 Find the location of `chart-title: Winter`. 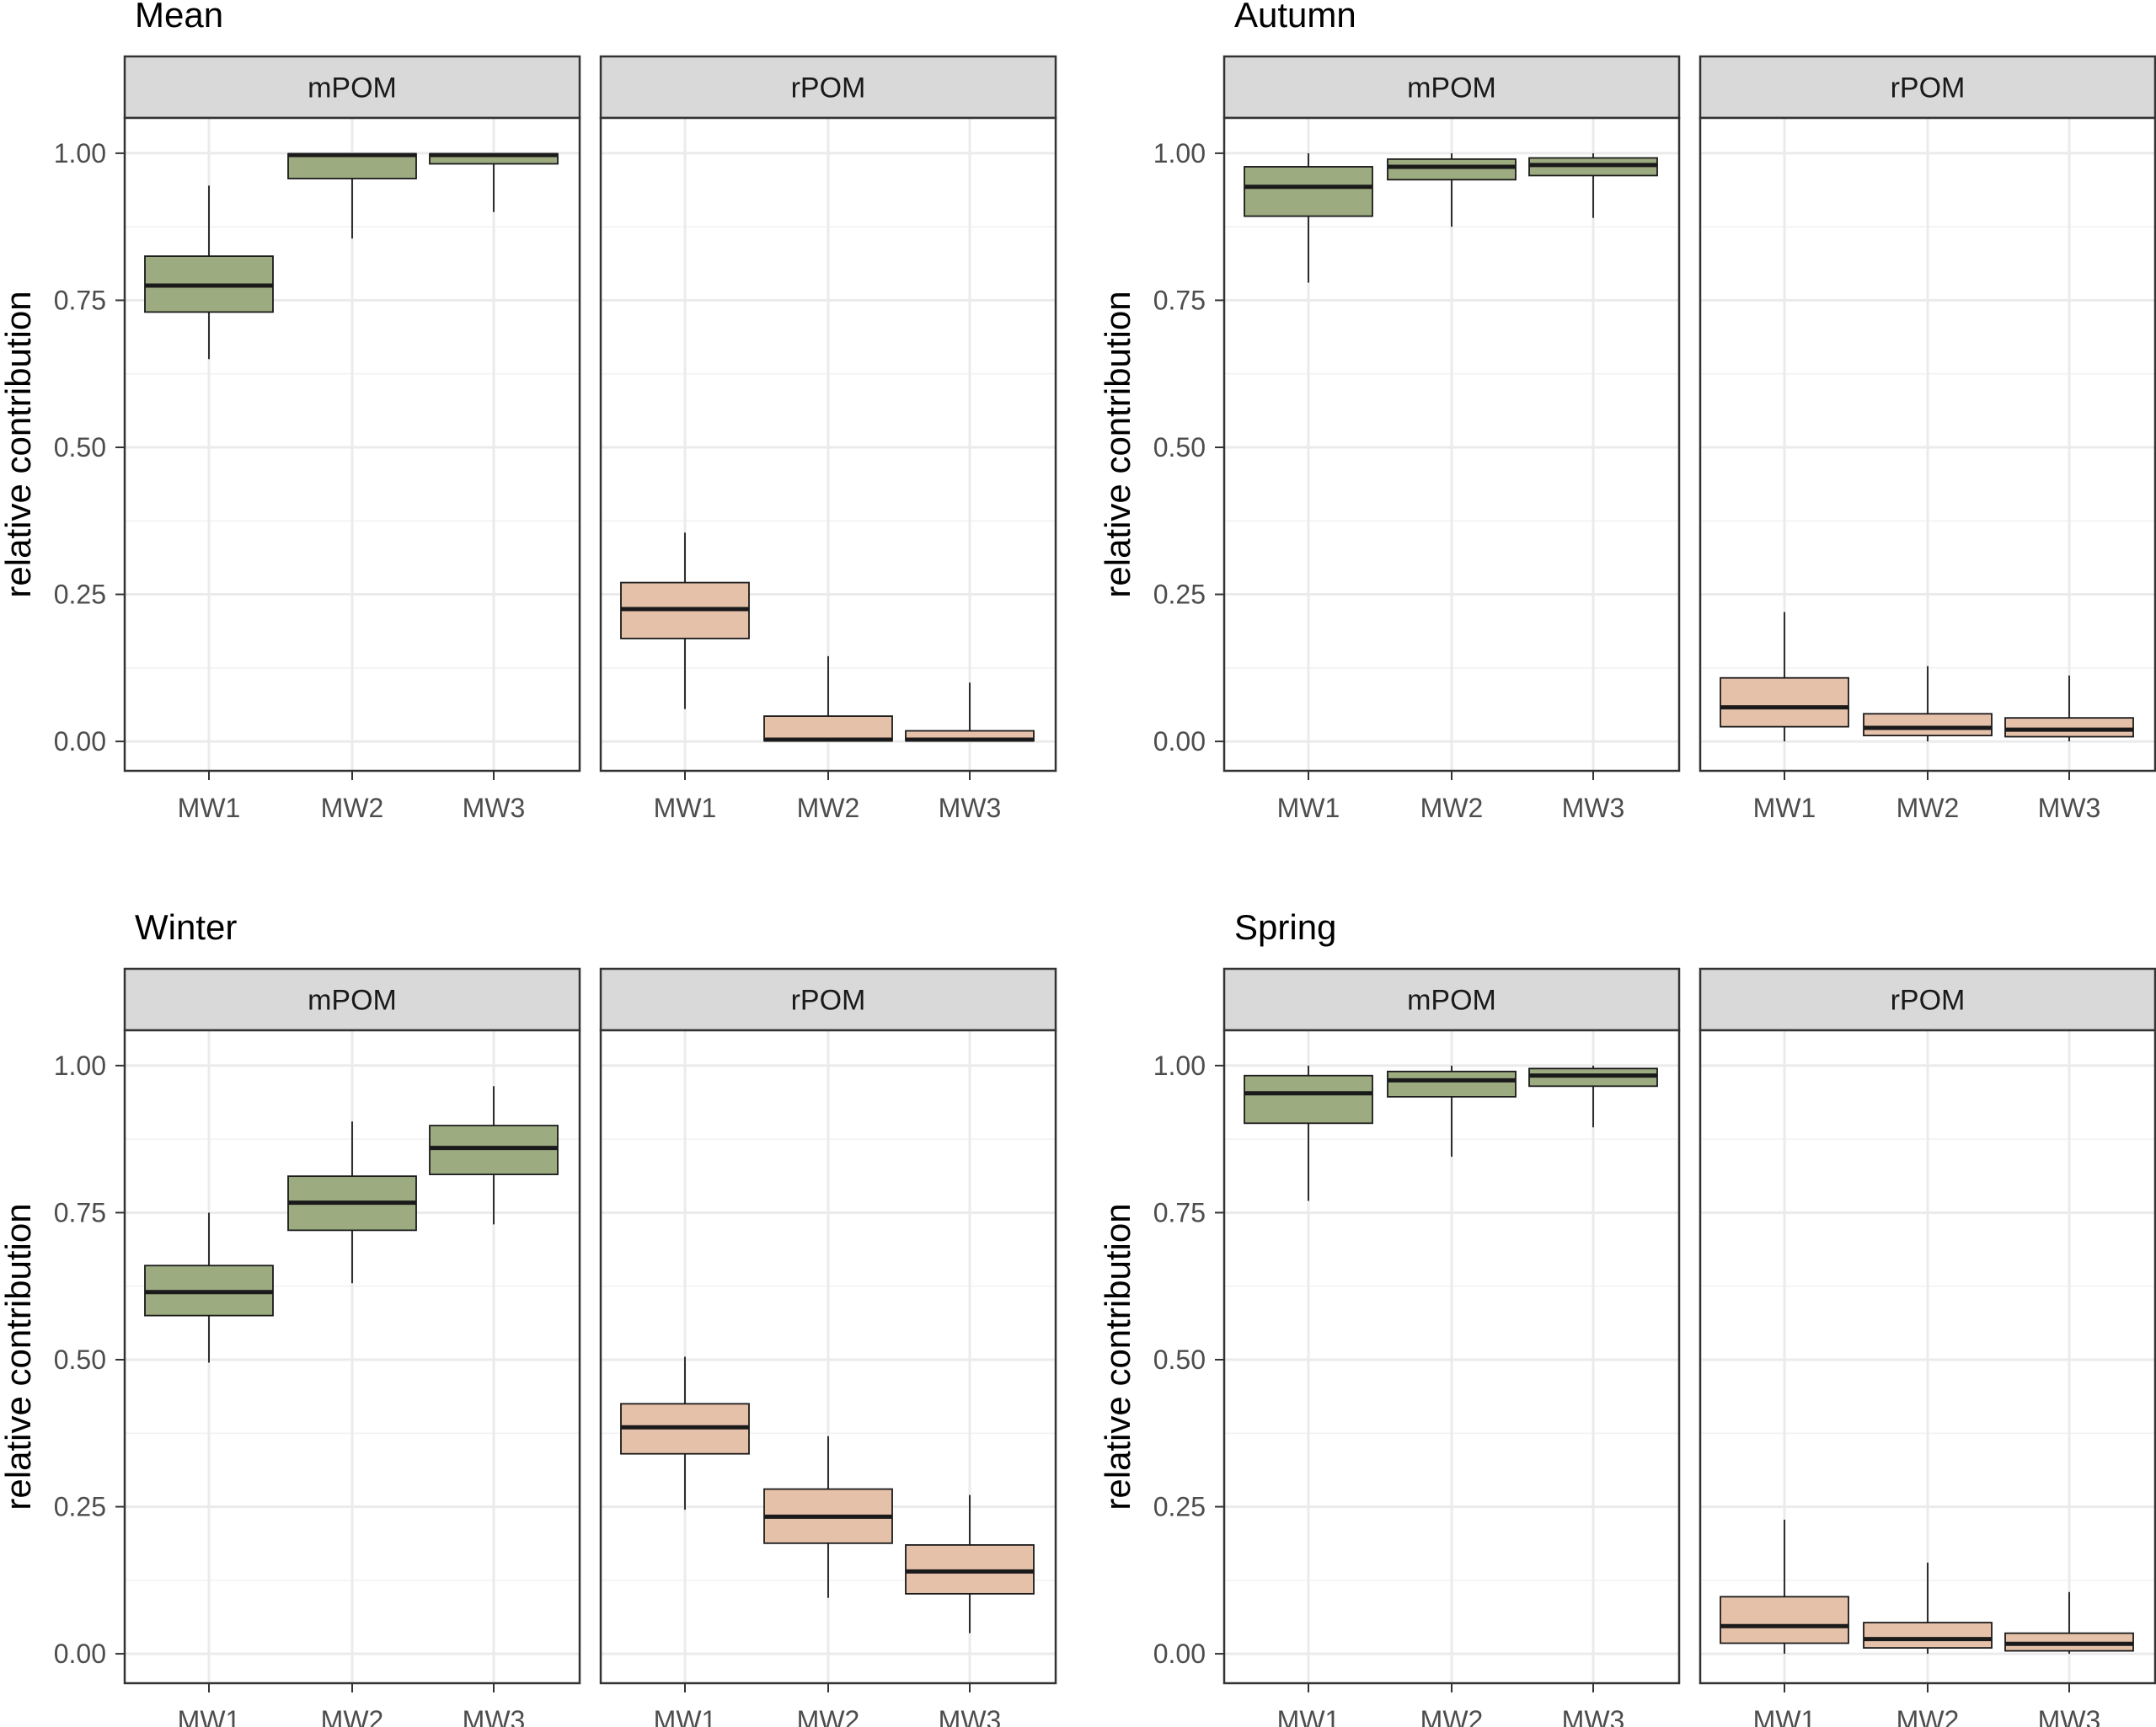

chart-title: Winter is located at coordinates (186, 927).